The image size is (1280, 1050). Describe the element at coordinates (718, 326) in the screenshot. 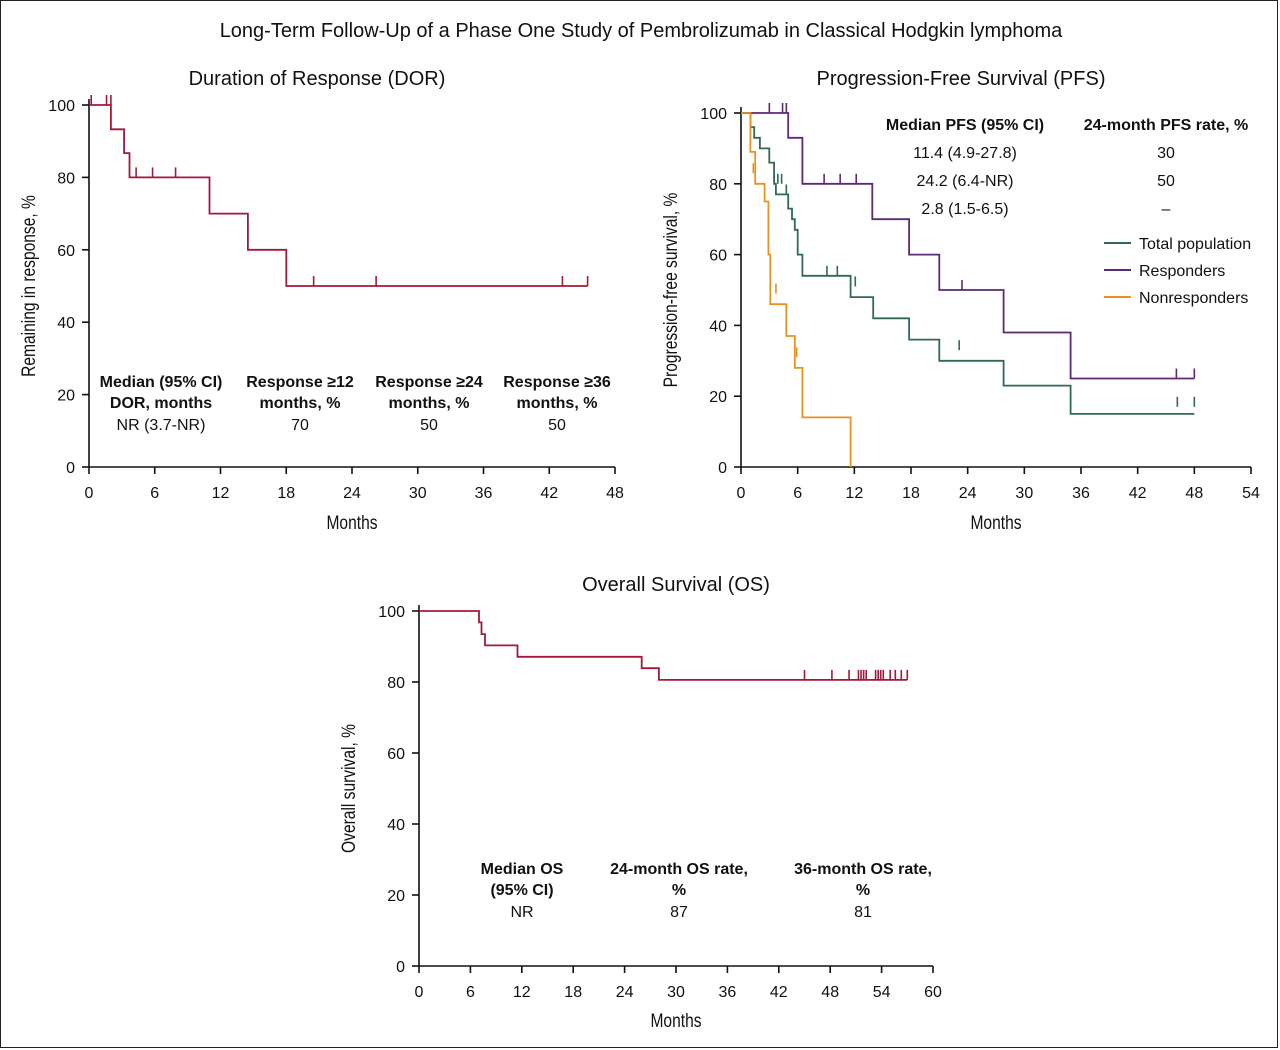

I see `pfs-y-tick-label: 40` at that location.